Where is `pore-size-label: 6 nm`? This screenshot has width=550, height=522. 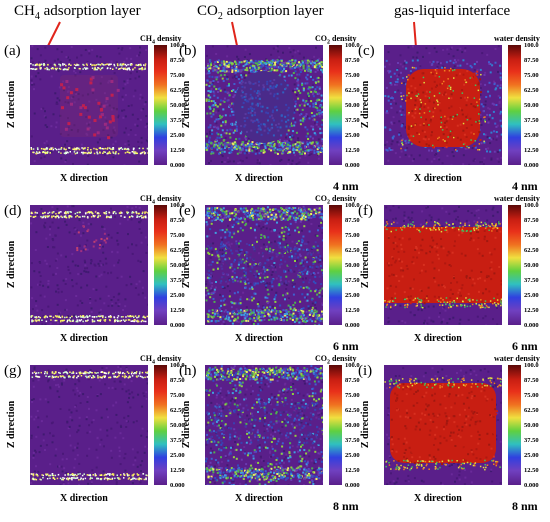 pore-size-label: 6 nm is located at coordinates (525, 346).